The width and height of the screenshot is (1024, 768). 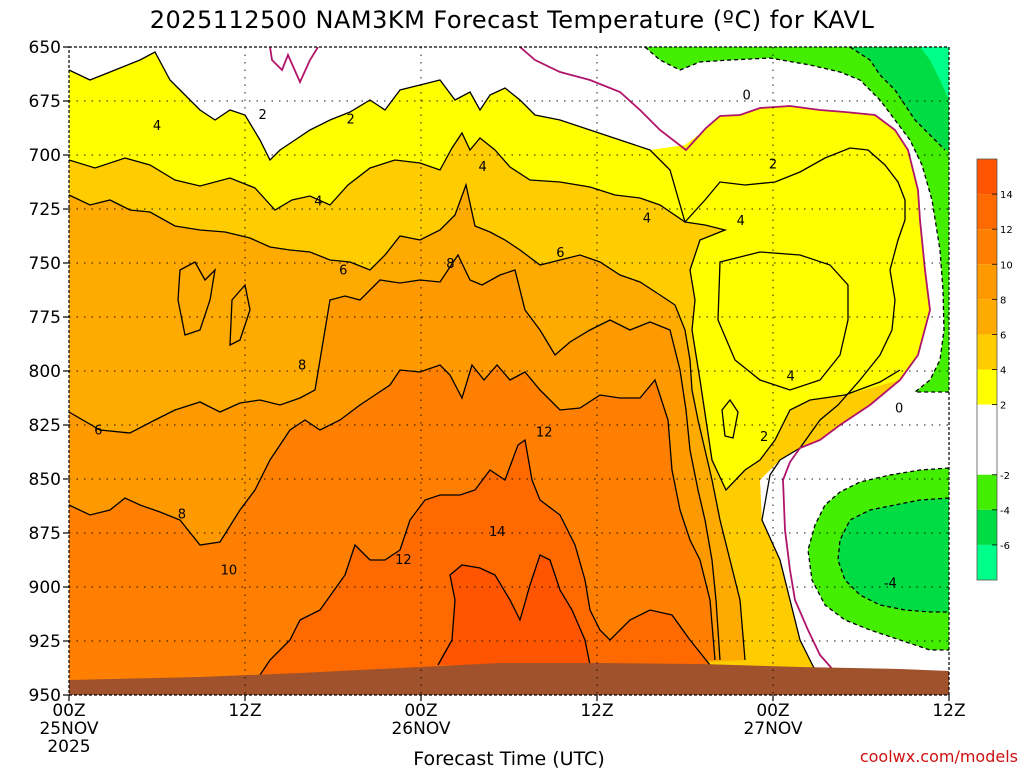 I want to click on x-tick-date: 25NOV, so click(x=68, y=729).